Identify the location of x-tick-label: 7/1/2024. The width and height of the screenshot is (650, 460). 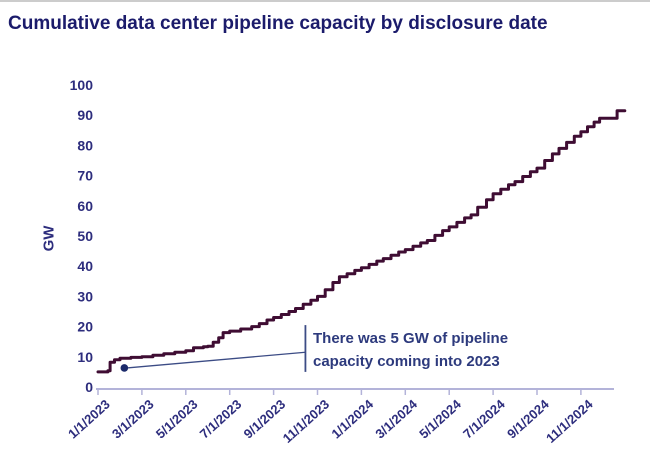
(484, 419).